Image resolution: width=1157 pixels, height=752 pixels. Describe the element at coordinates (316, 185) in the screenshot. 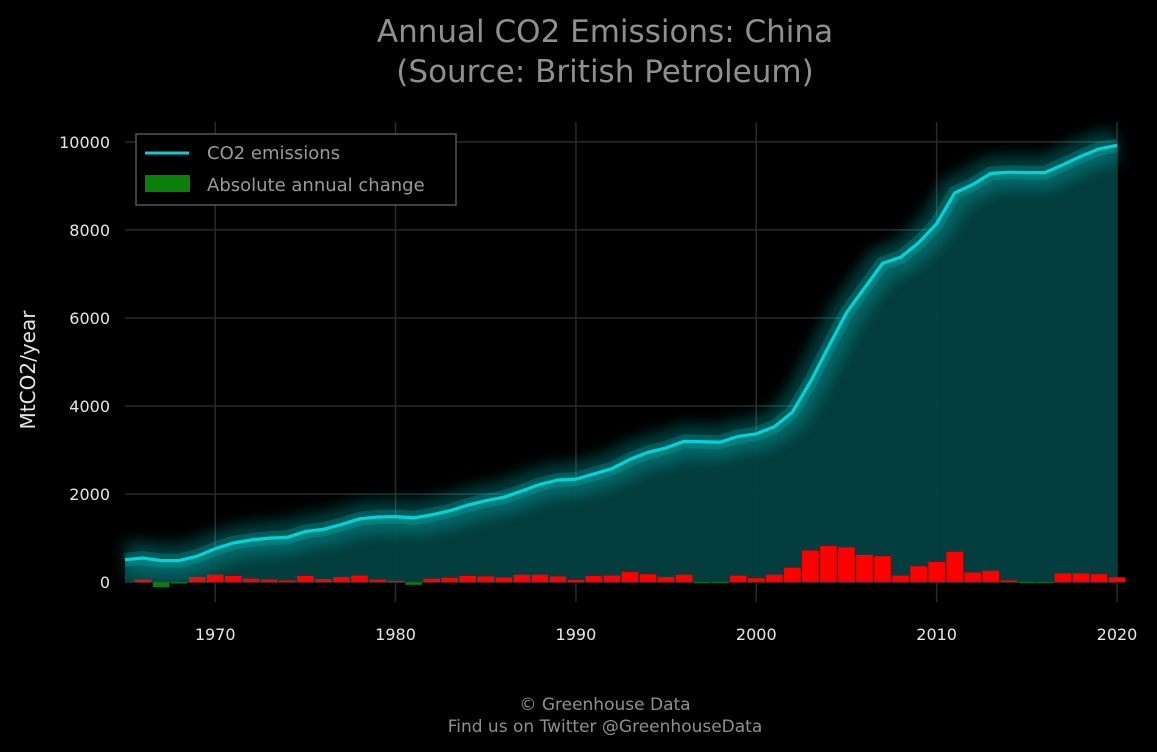

I see `legend-label-change: Absolute annual change` at that location.